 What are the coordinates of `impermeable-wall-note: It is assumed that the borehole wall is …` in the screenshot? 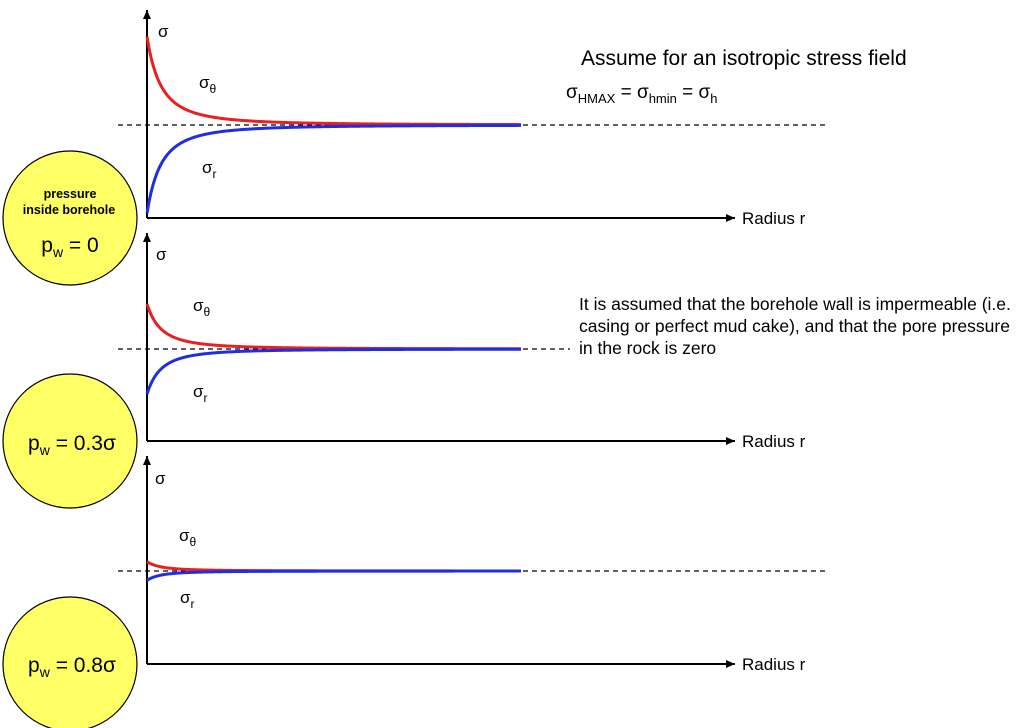 It's located at (795, 326).